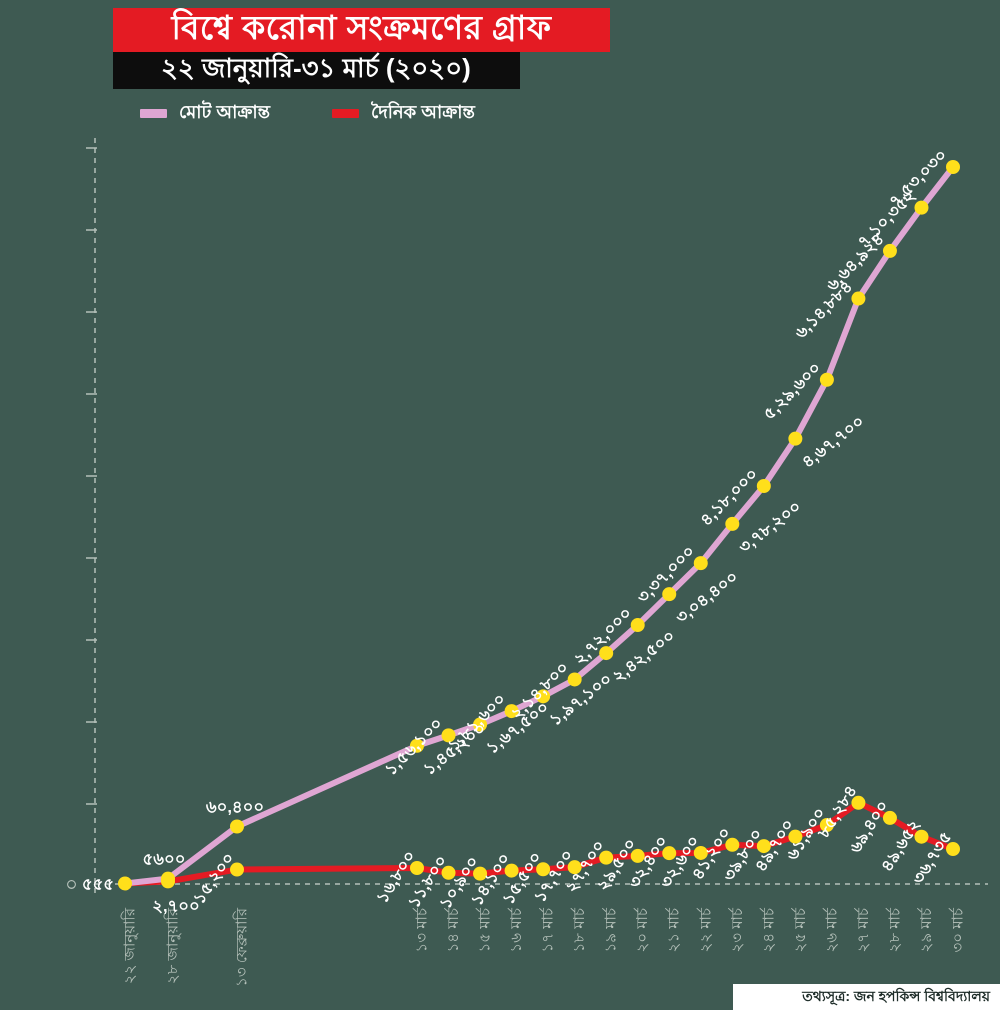  I want to click on legend-item-total: মোট আক্রান্ত, so click(205, 113).